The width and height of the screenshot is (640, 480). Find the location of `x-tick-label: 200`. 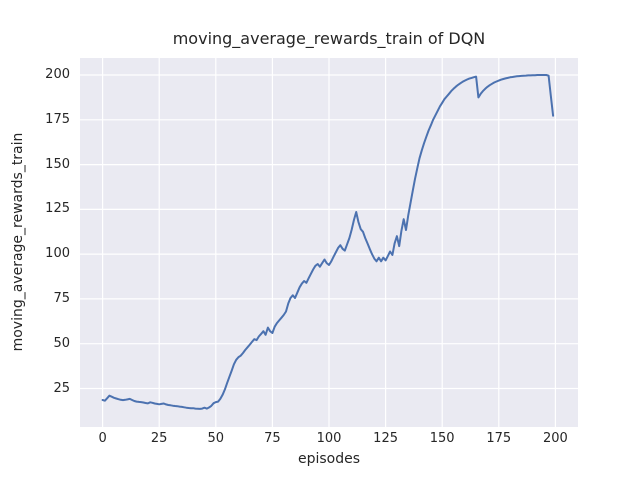

x-tick-label: 200 is located at coordinates (555, 438).